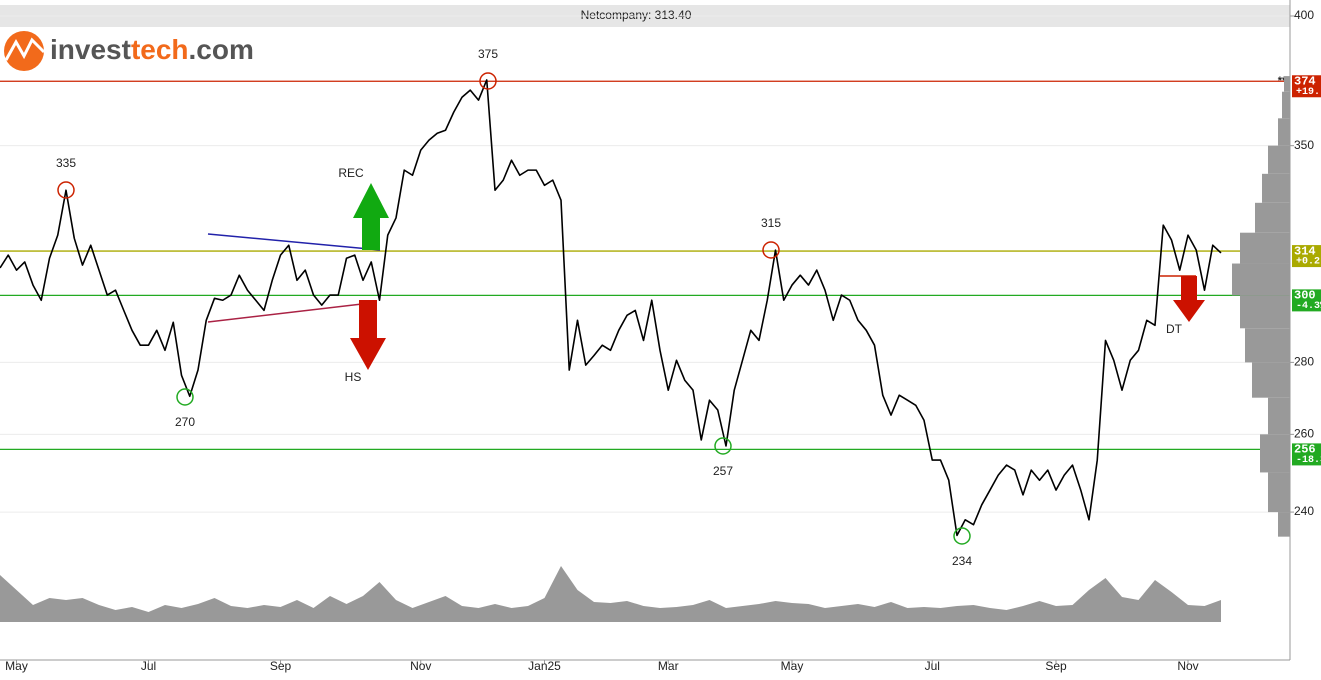  I want to click on svg-text: investtech.com, so click(152, 49).